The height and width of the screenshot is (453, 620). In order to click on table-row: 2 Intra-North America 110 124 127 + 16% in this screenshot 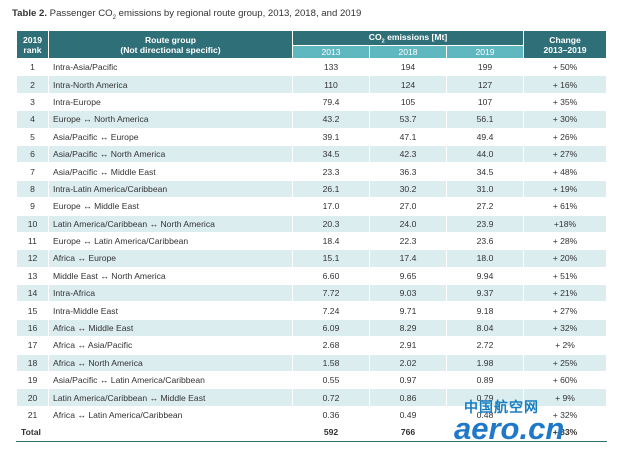, I will do `click(311, 84)`.